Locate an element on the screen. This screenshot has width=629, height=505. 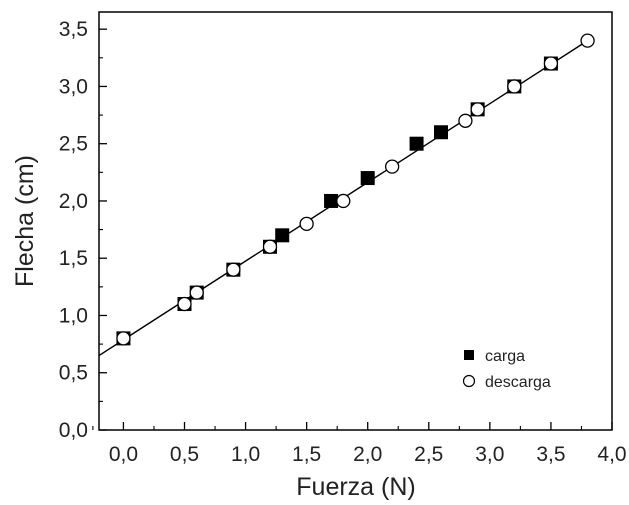
legend-label-carga: carga is located at coordinates (505, 356).